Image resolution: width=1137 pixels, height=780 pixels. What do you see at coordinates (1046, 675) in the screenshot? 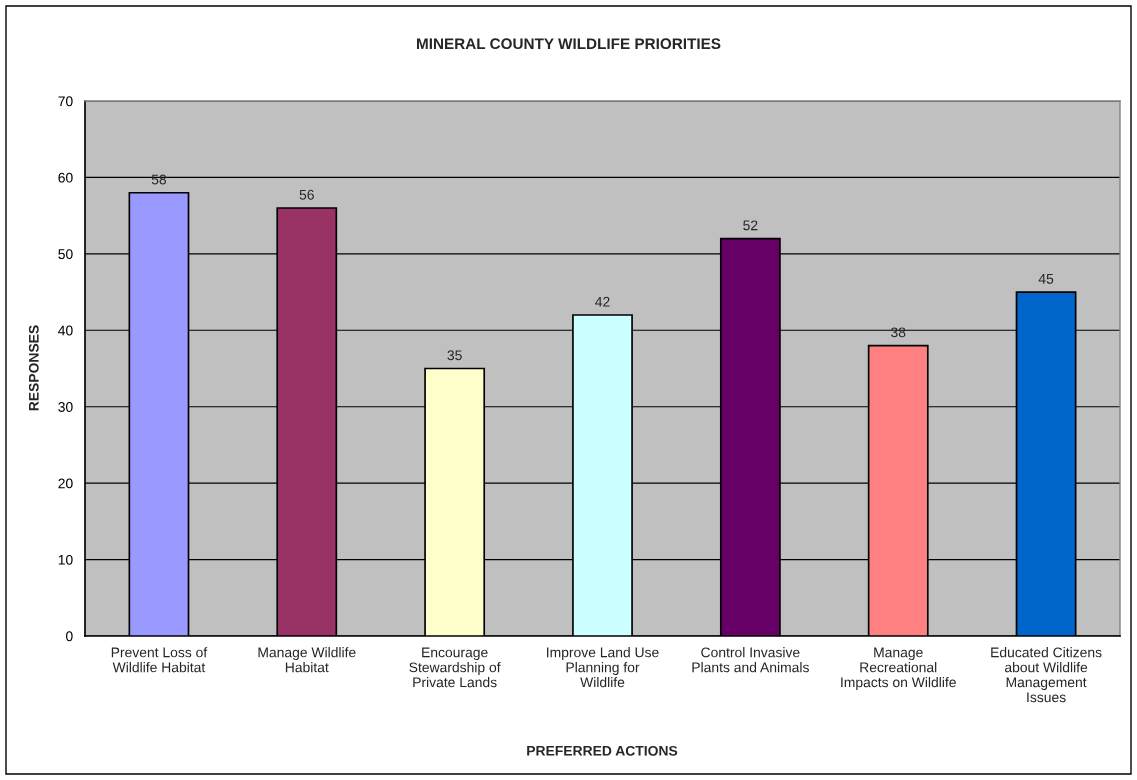
I see `x-tick-label: Educated Citizens about Wildlife Management Issues` at bounding box center [1046, 675].